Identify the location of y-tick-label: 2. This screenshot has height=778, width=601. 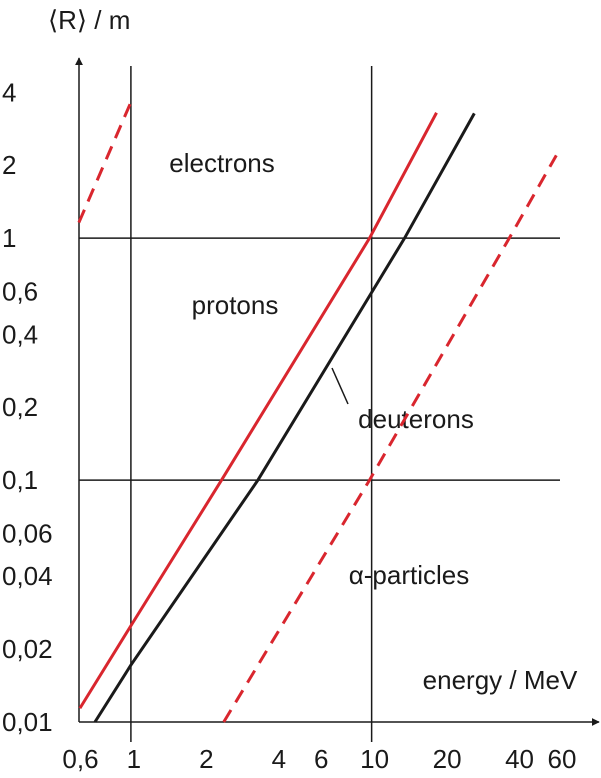
(9, 165).